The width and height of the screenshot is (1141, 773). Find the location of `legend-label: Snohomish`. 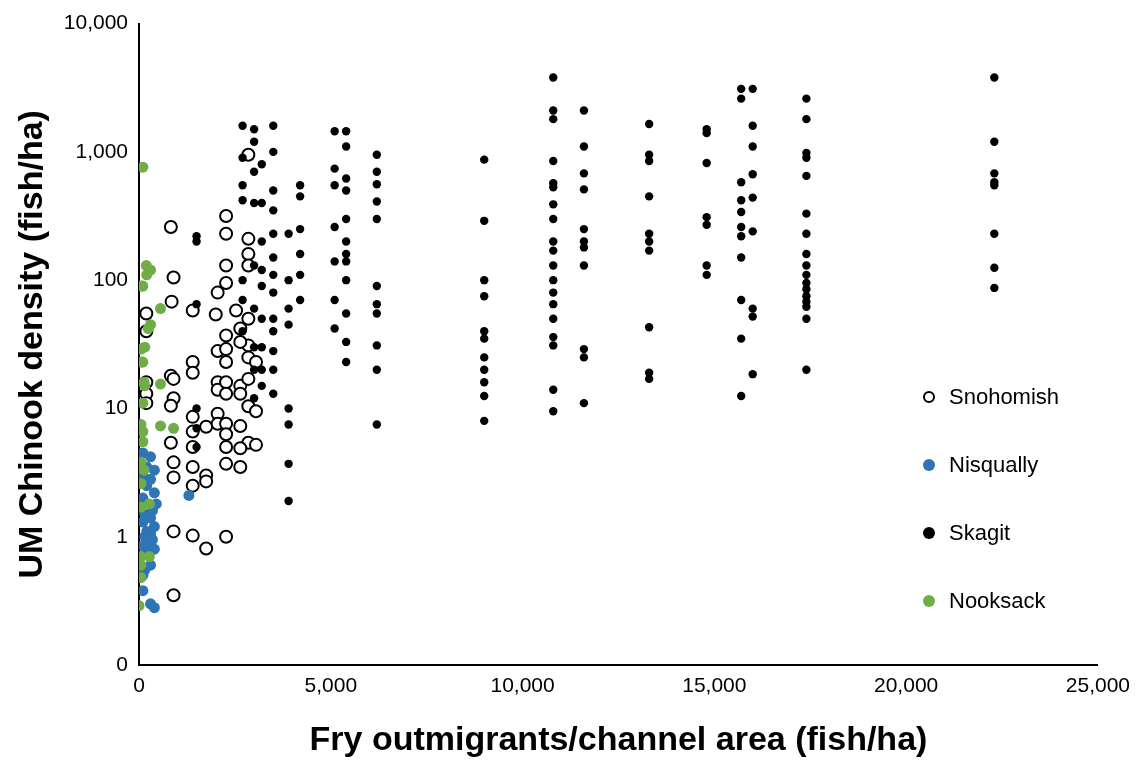

legend-label: Snohomish is located at coordinates (1004, 397).